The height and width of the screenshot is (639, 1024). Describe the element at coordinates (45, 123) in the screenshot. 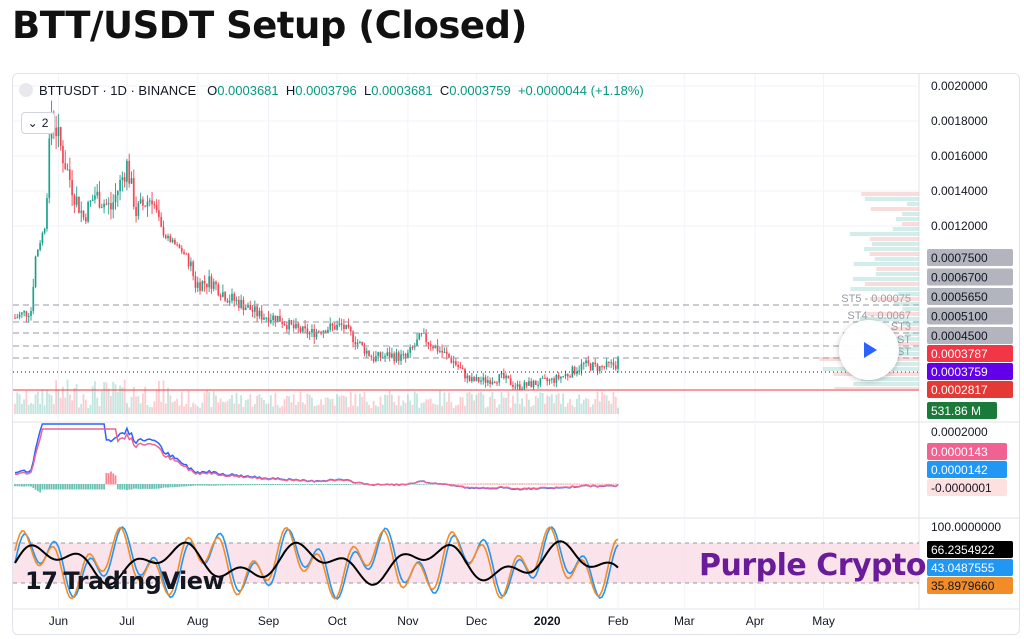

I see `collapse-count: 2` at that location.